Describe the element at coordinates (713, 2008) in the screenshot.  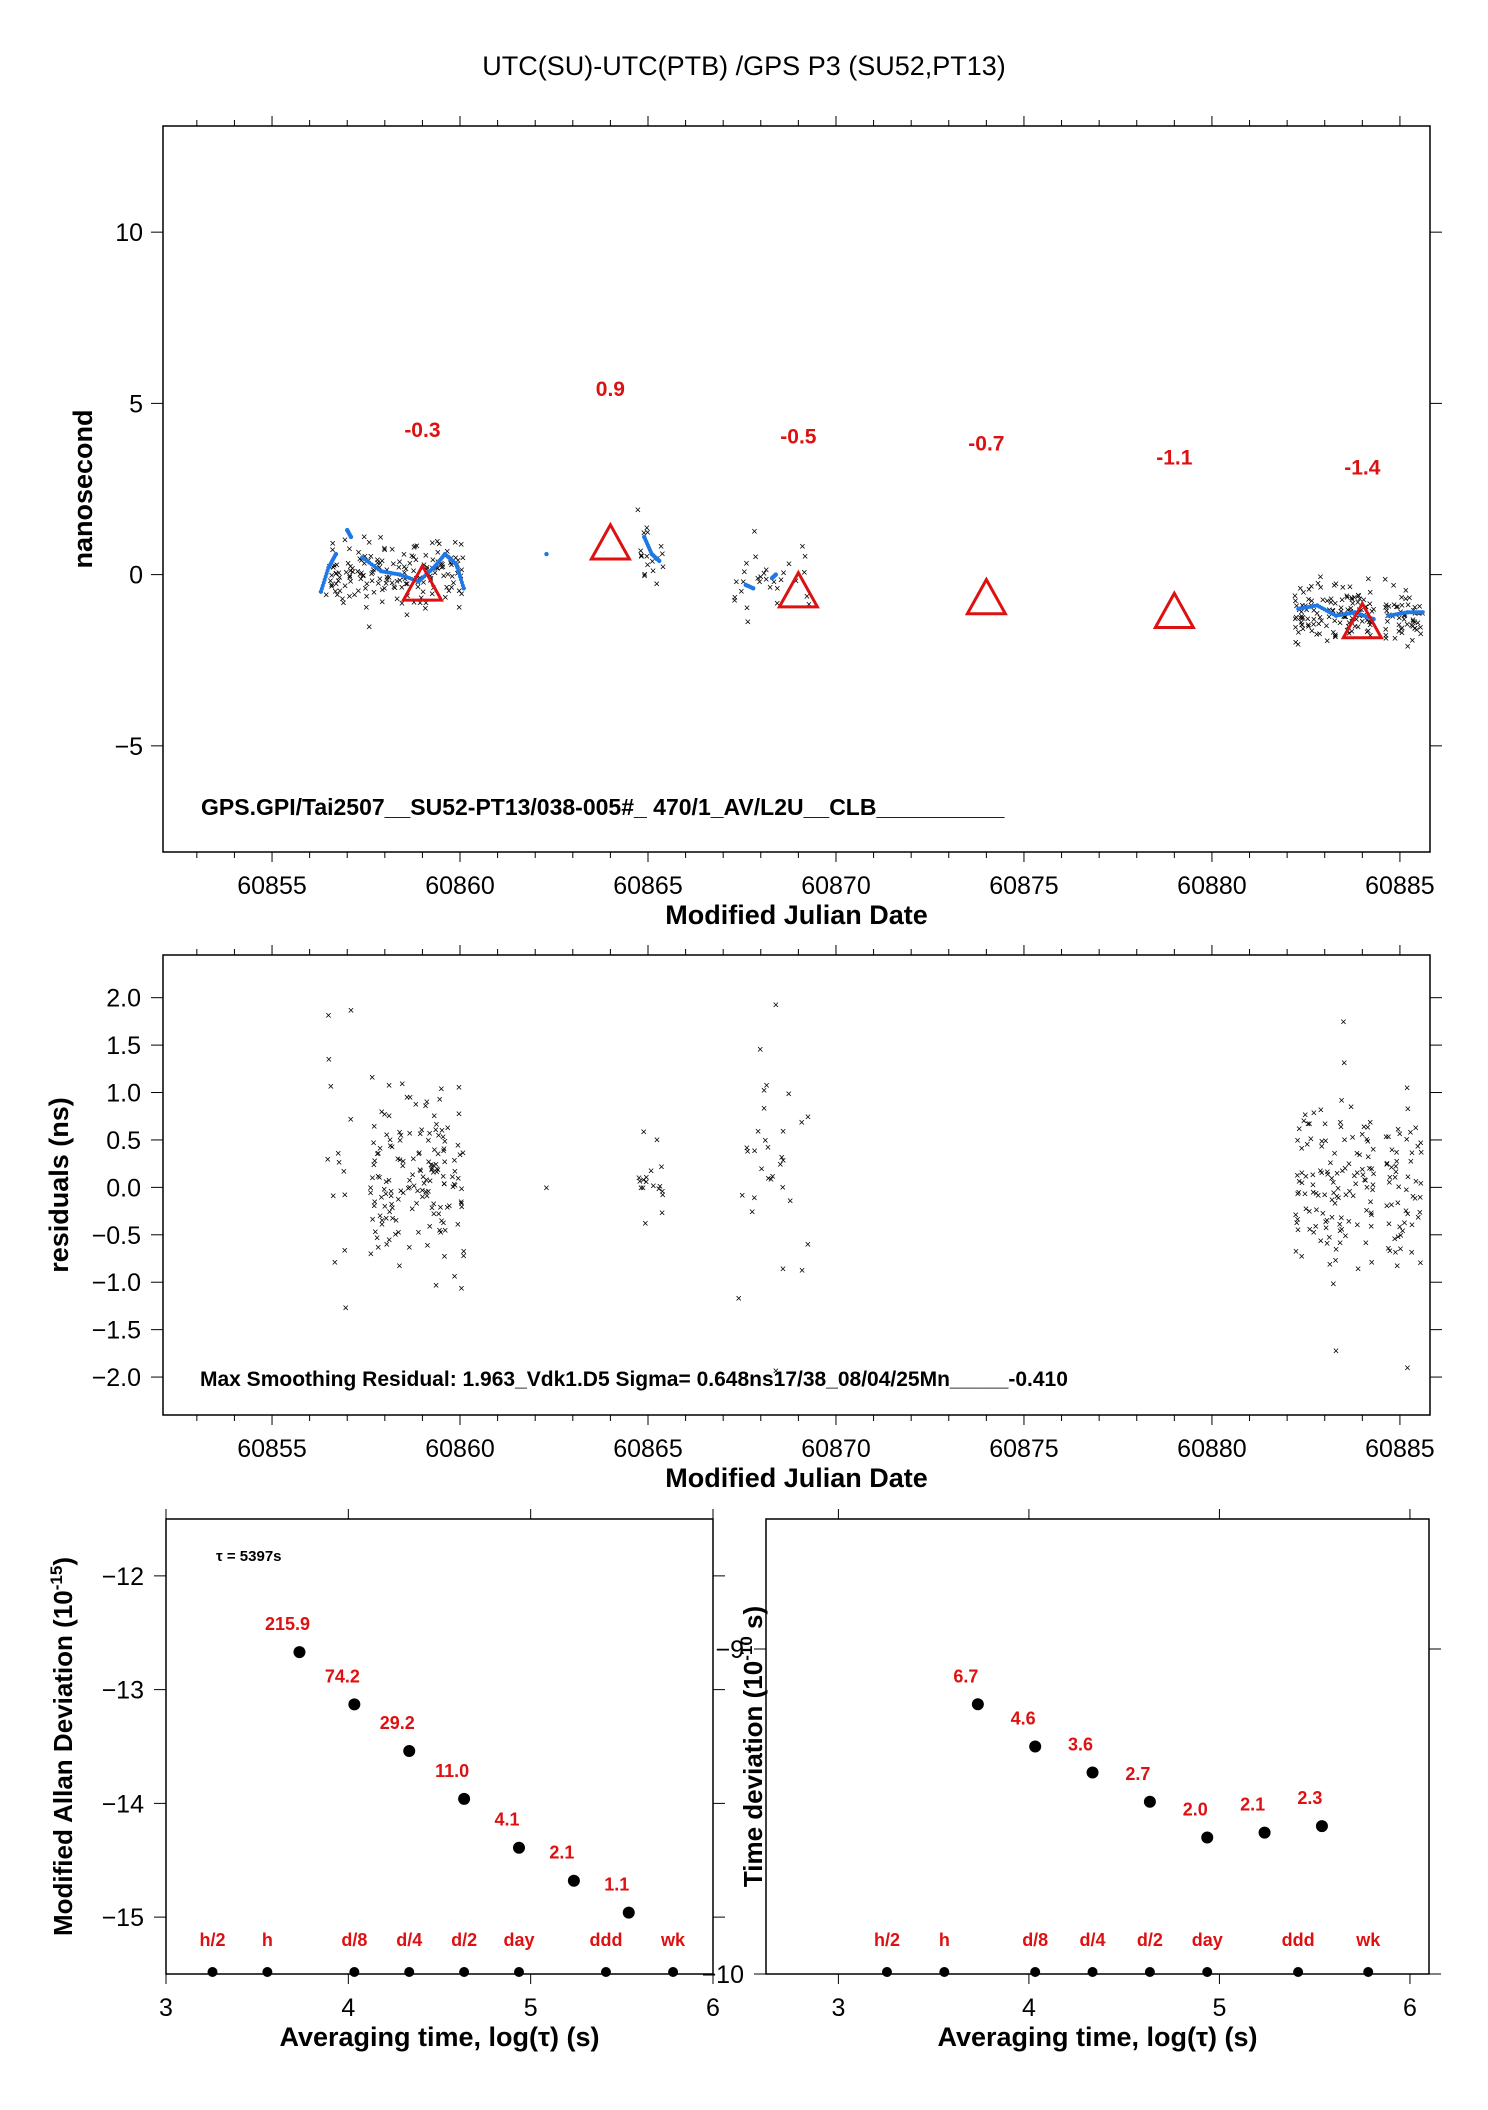
I see `x-tick-label: 6` at that location.